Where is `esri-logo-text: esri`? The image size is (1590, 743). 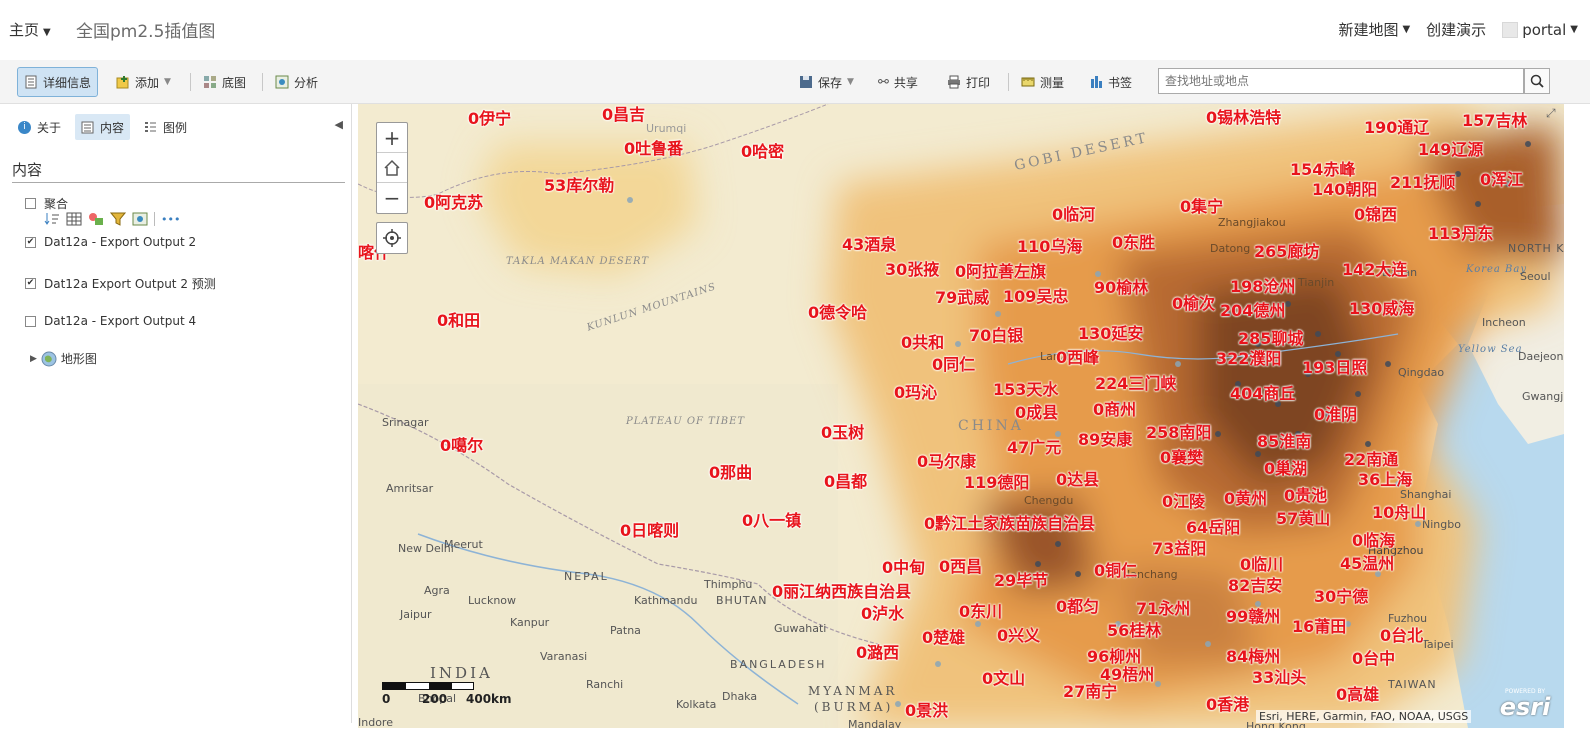 esri-logo-text: esri is located at coordinates (1525, 707).